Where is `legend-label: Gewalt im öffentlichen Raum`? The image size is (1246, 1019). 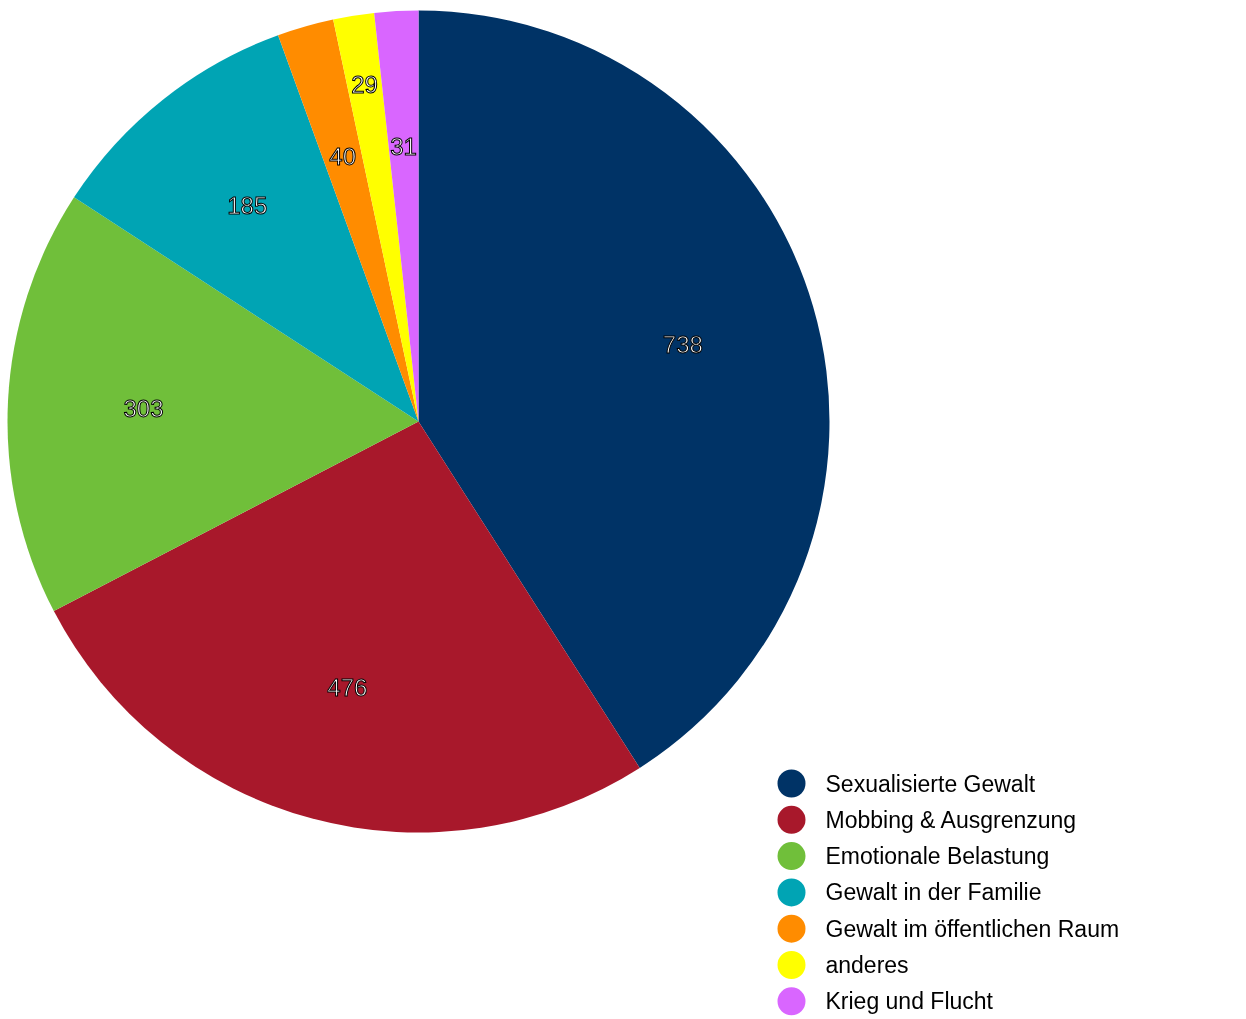 legend-label: Gewalt im öffentlichen Raum is located at coordinates (972, 928).